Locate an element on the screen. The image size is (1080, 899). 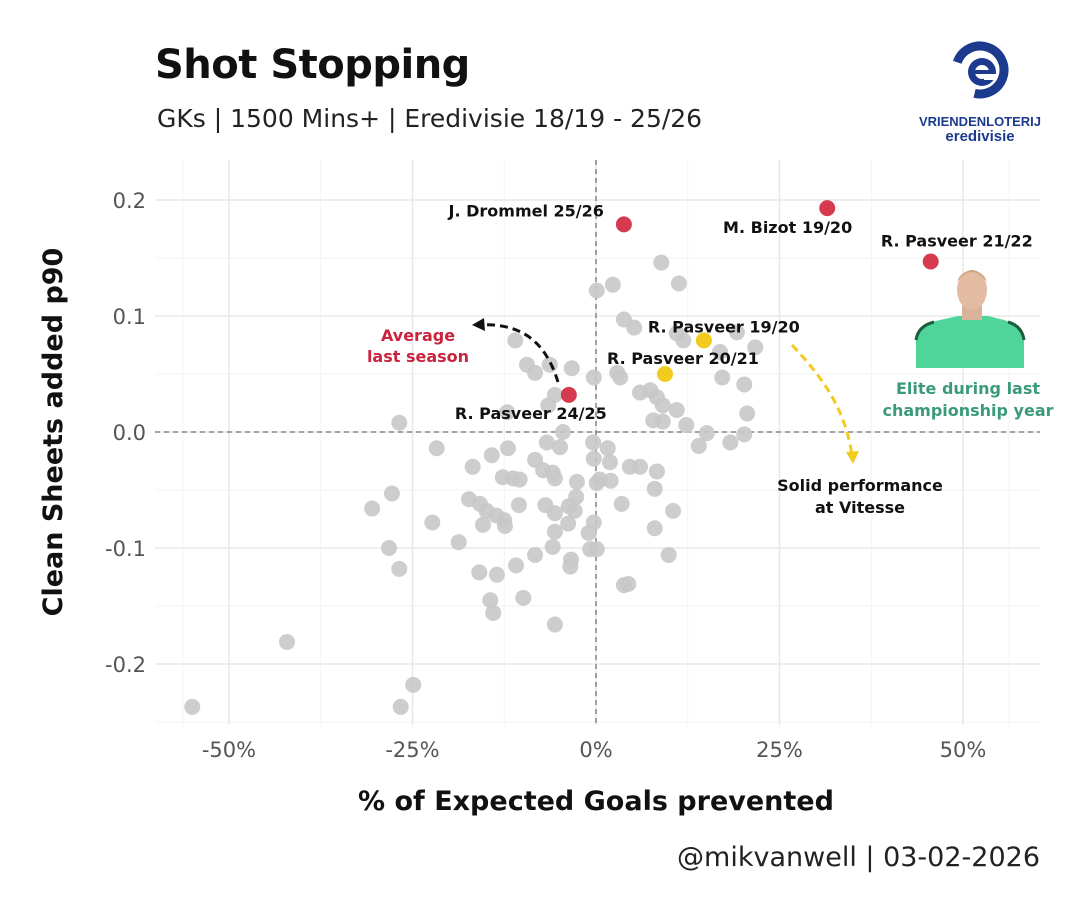
highlighted-point-label: J. Drommel 25/26 is located at coordinates (526, 210).